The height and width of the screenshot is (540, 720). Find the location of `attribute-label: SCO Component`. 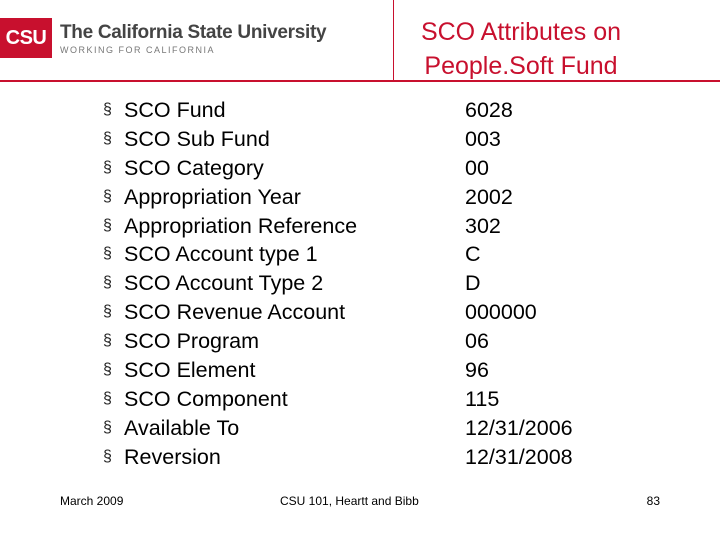

attribute-label: SCO Component is located at coordinates (206, 398).